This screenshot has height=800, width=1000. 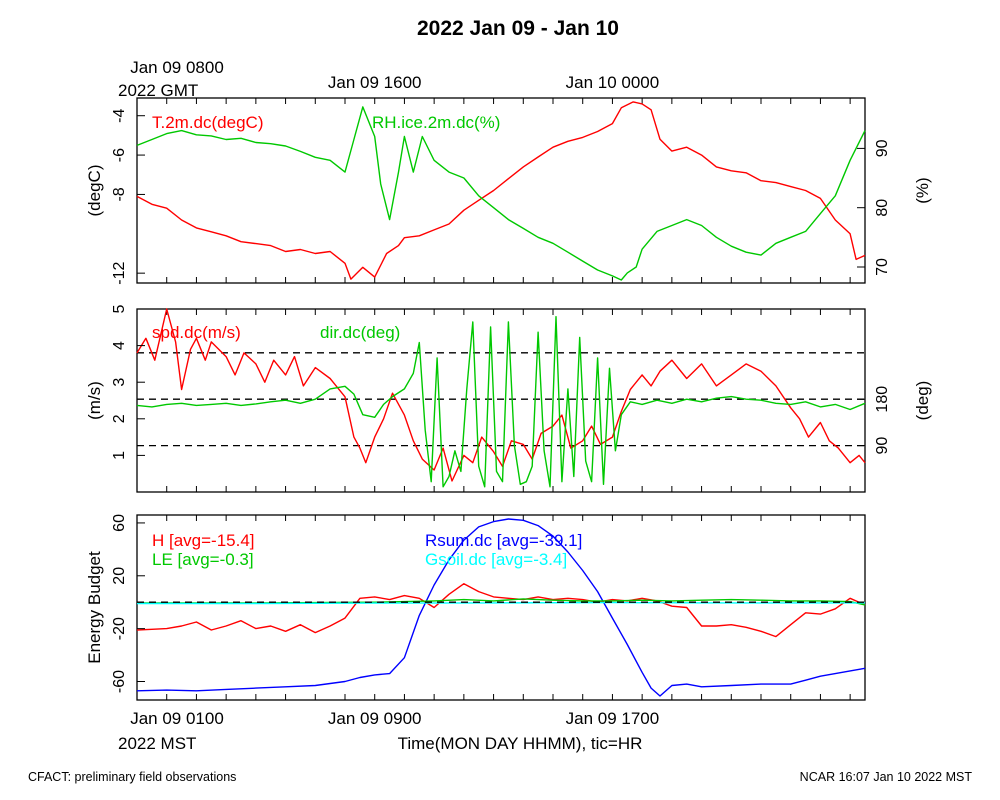 What do you see at coordinates (119, 523) in the screenshot?
I see `y-tick-label-left: 60` at bounding box center [119, 523].